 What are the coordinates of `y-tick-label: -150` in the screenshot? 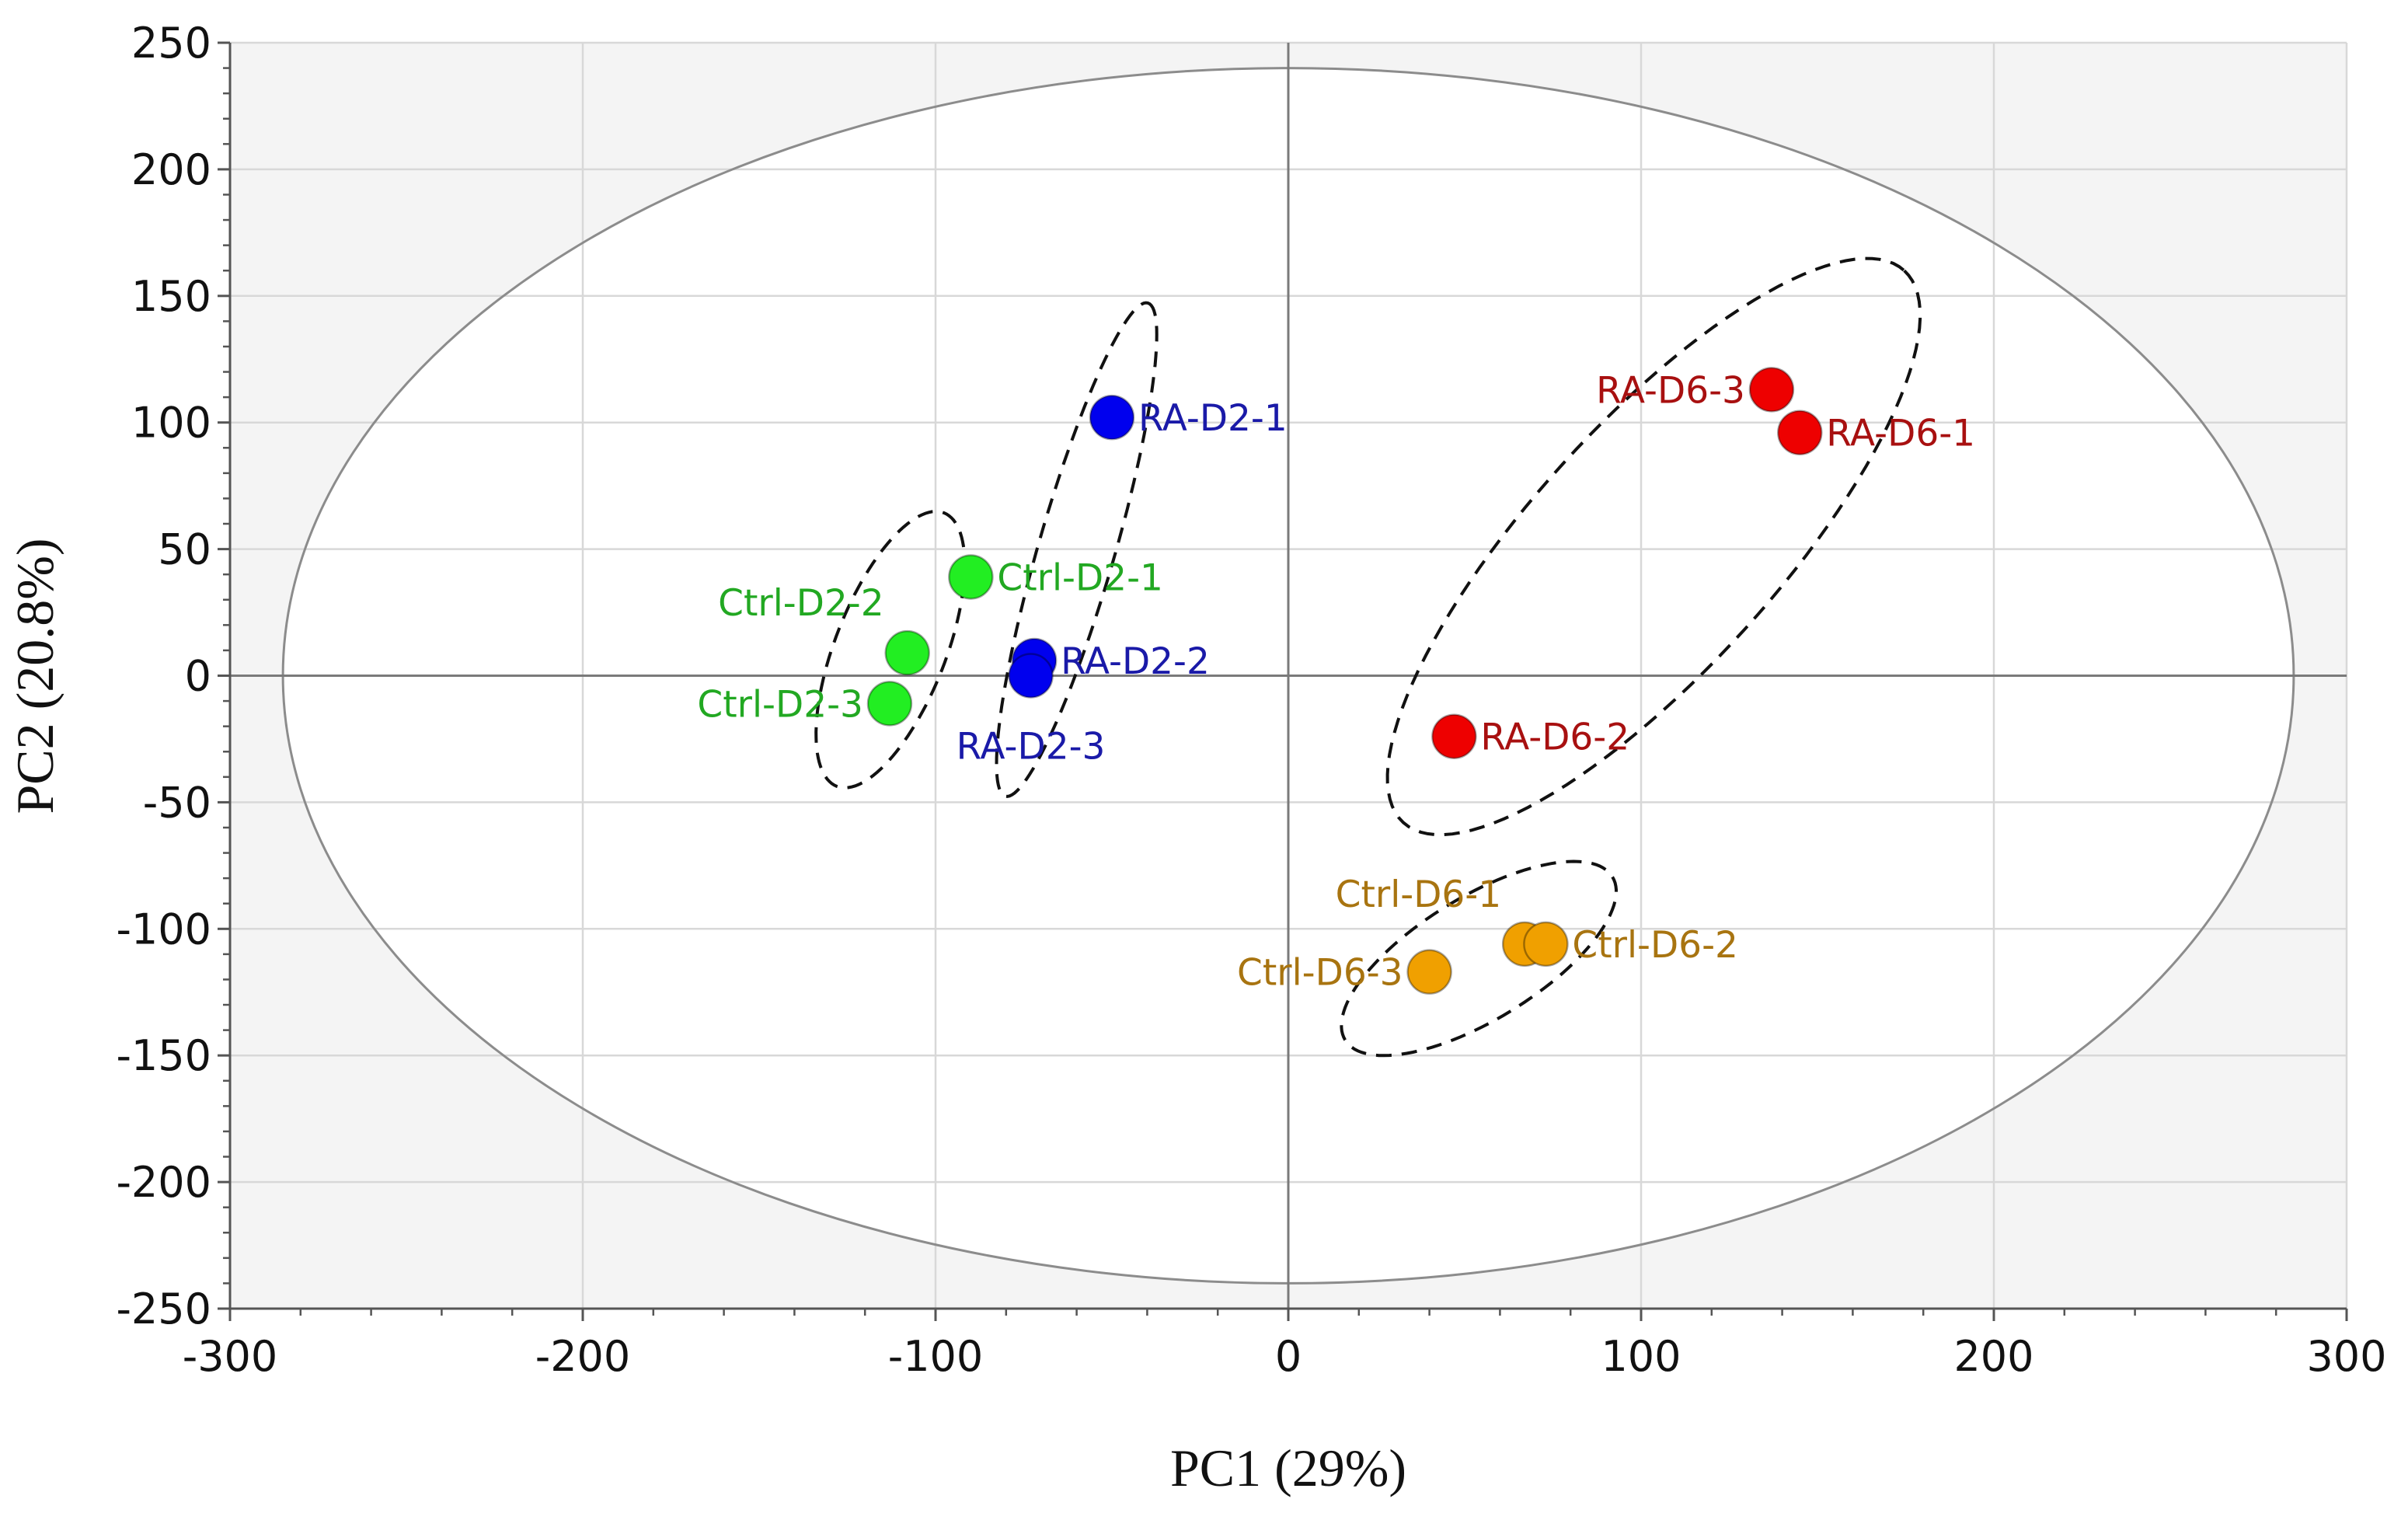 It's located at (163, 1056).